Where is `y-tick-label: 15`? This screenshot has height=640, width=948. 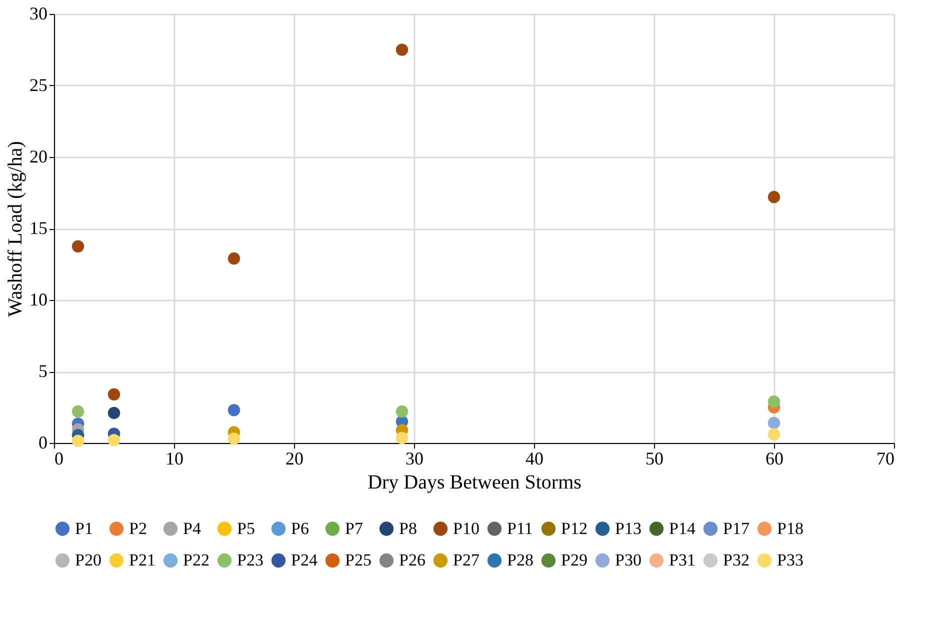
y-tick-label: 15 is located at coordinates (39, 228).